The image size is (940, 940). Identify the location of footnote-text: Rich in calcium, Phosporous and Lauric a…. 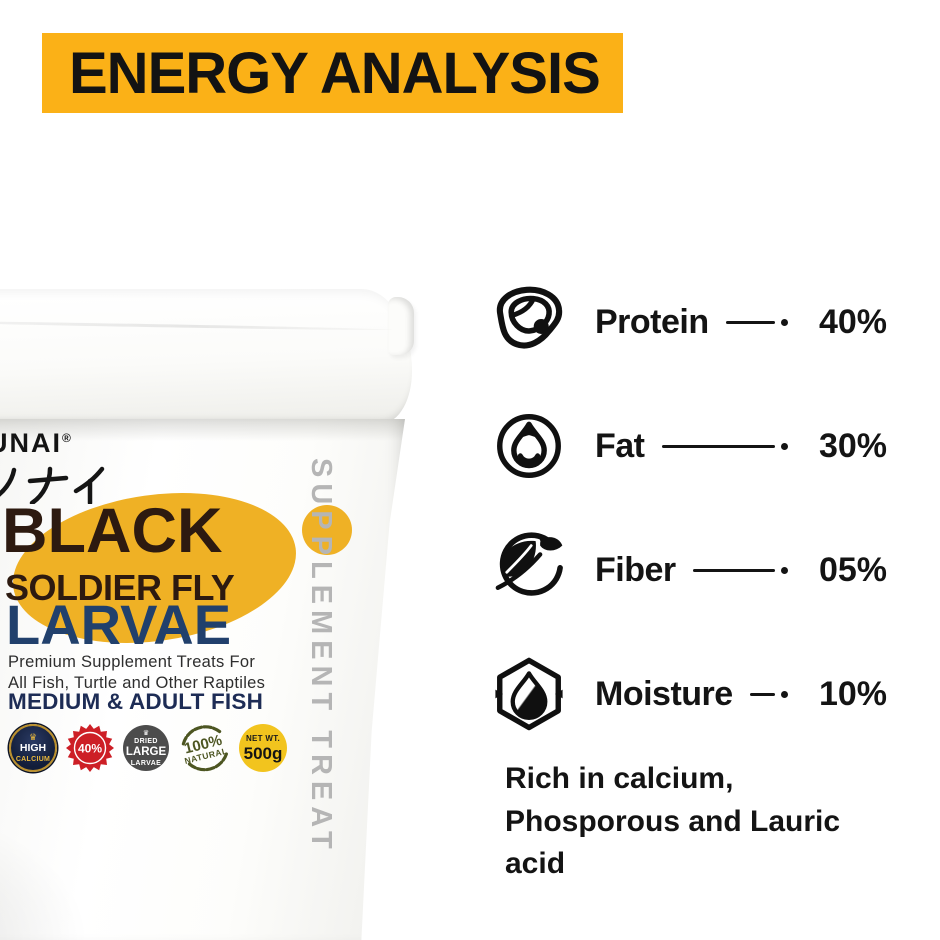
(672, 822).